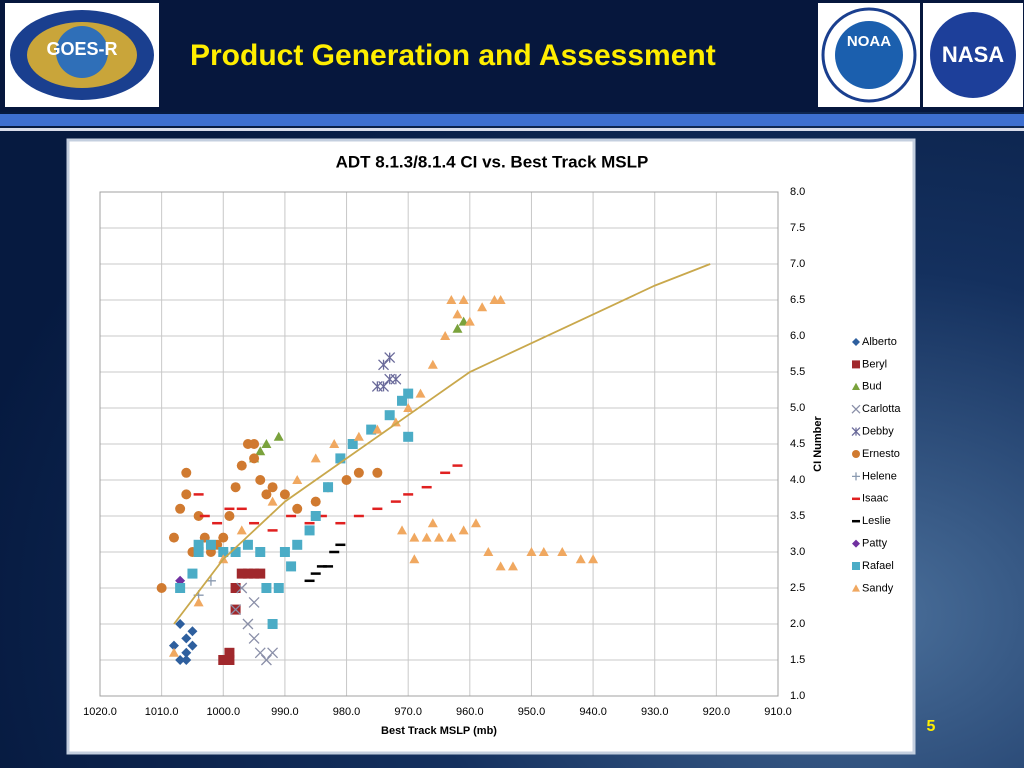  I want to click on legend-label: Bud, so click(872, 387).